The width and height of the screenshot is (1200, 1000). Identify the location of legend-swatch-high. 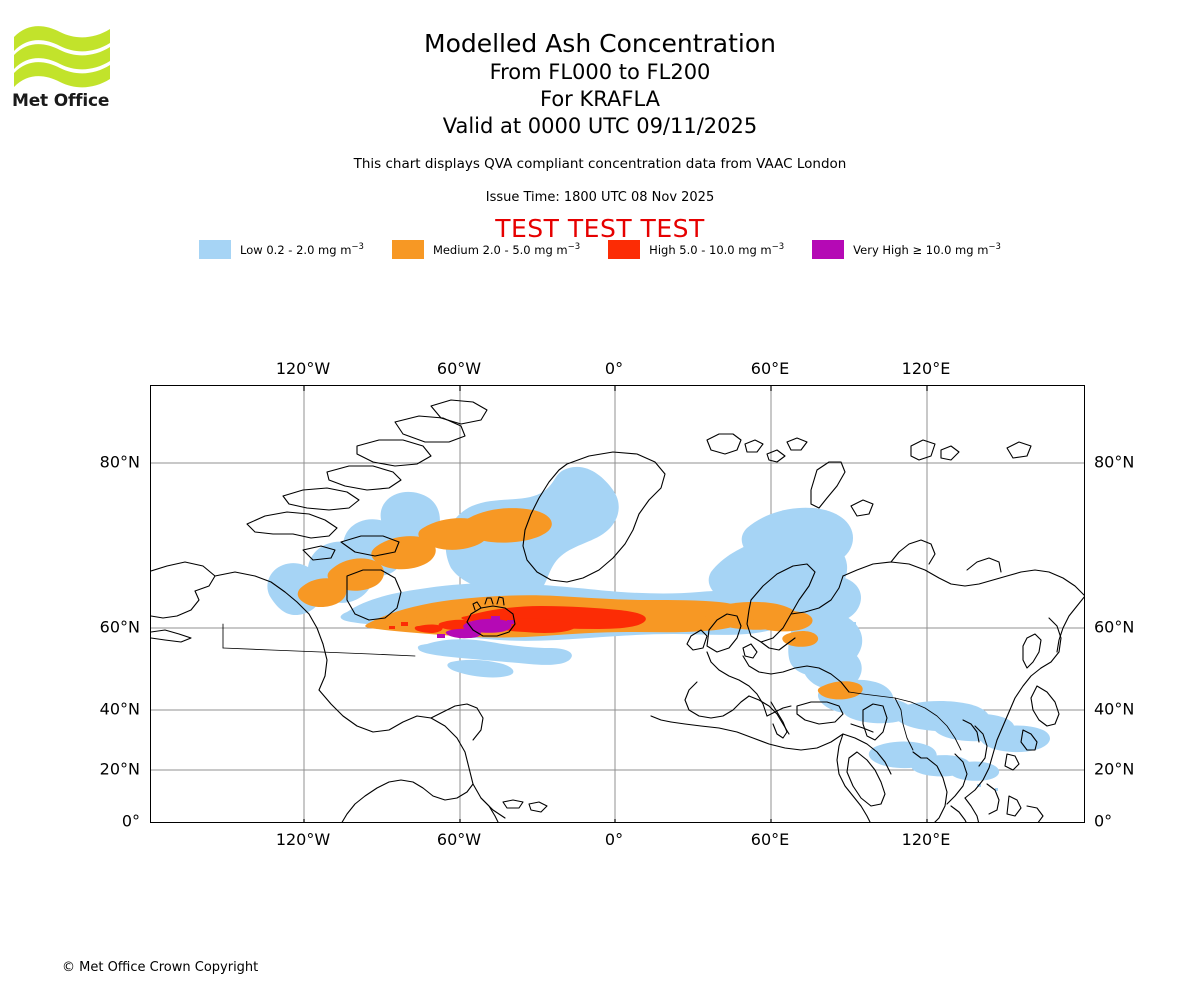
(624, 249).